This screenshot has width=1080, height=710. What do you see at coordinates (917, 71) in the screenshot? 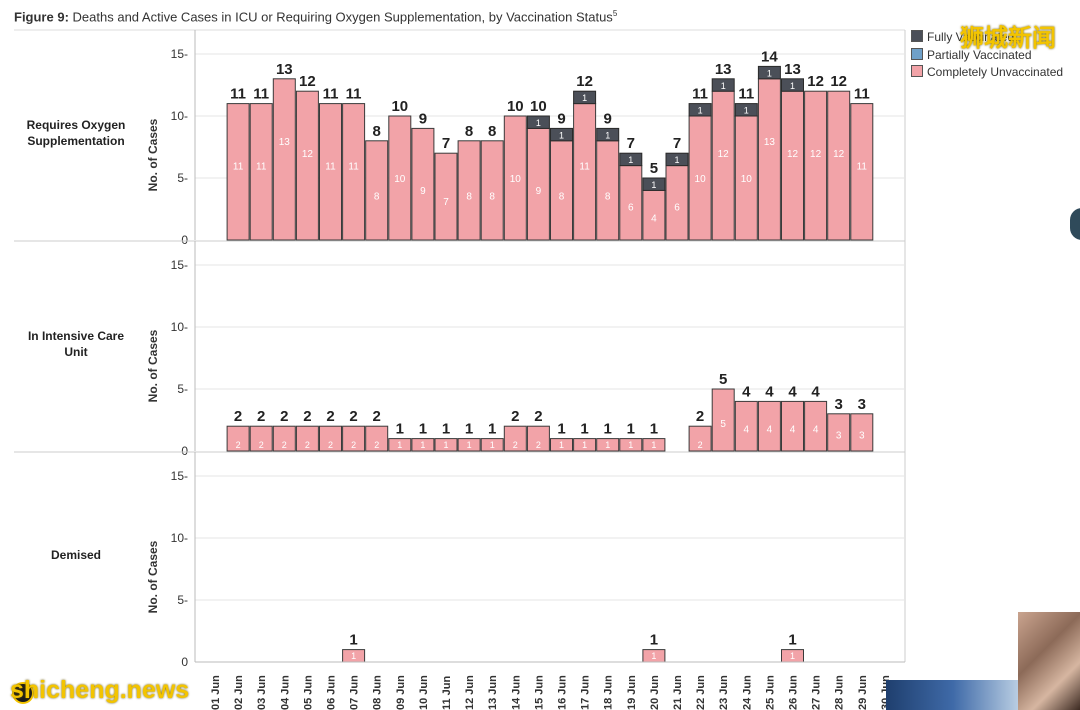
I see `legend-swatch-unvaccinated` at bounding box center [917, 71].